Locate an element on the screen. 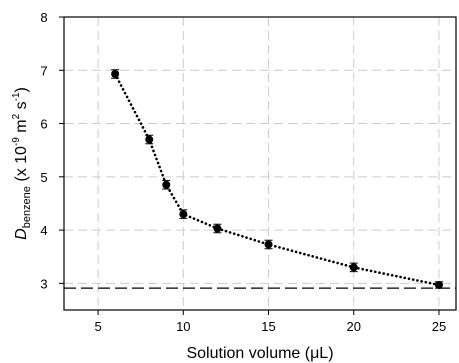 Image resolution: width=459 pixels, height=363 pixels. y-axis-title: Dbenzene (x 10-9 m2 s-1) is located at coordinates (22, 163).